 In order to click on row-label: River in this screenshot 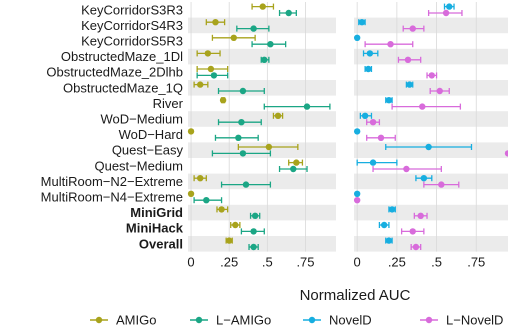, I will do `click(168, 103)`.